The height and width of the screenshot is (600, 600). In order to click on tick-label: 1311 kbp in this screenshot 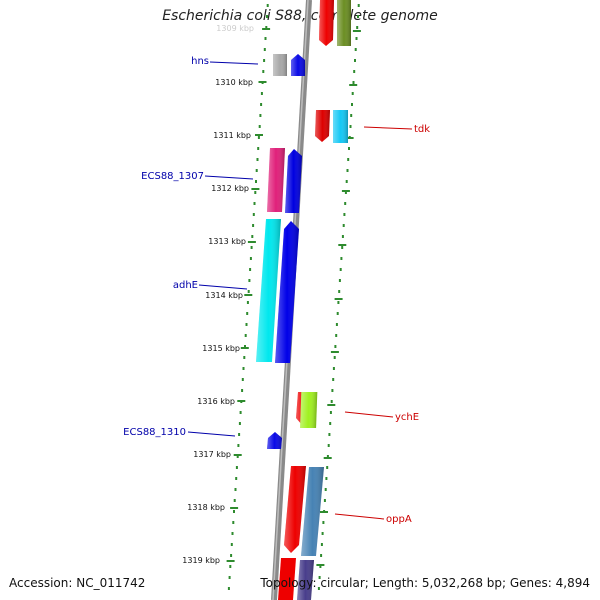, I will do `click(232, 135)`.